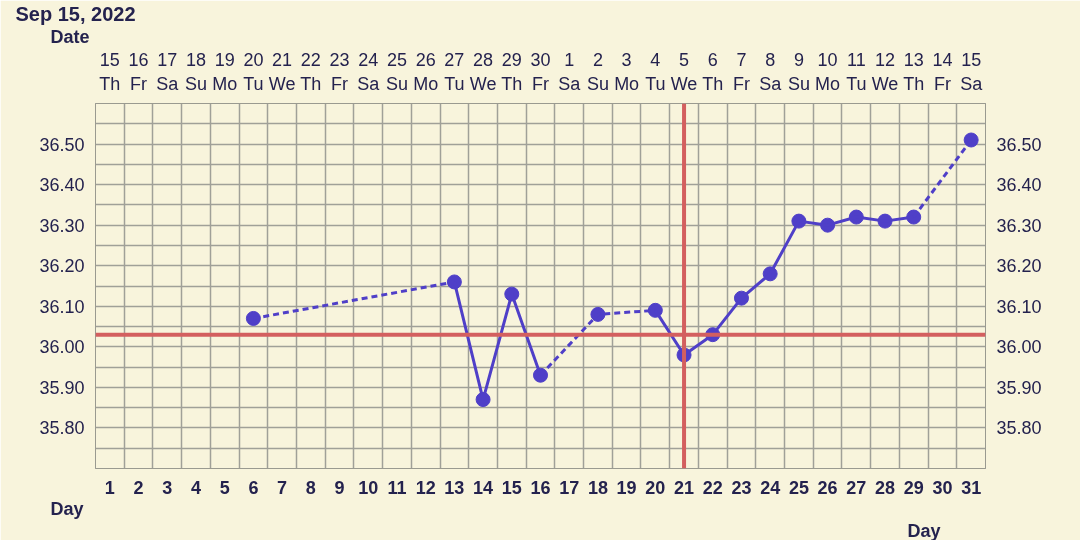 The width and height of the screenshot is (1080, 540). Describe the element at coordinates (684, 71) in the screenshot. I see `x-tick-label: 5 We` at that location.